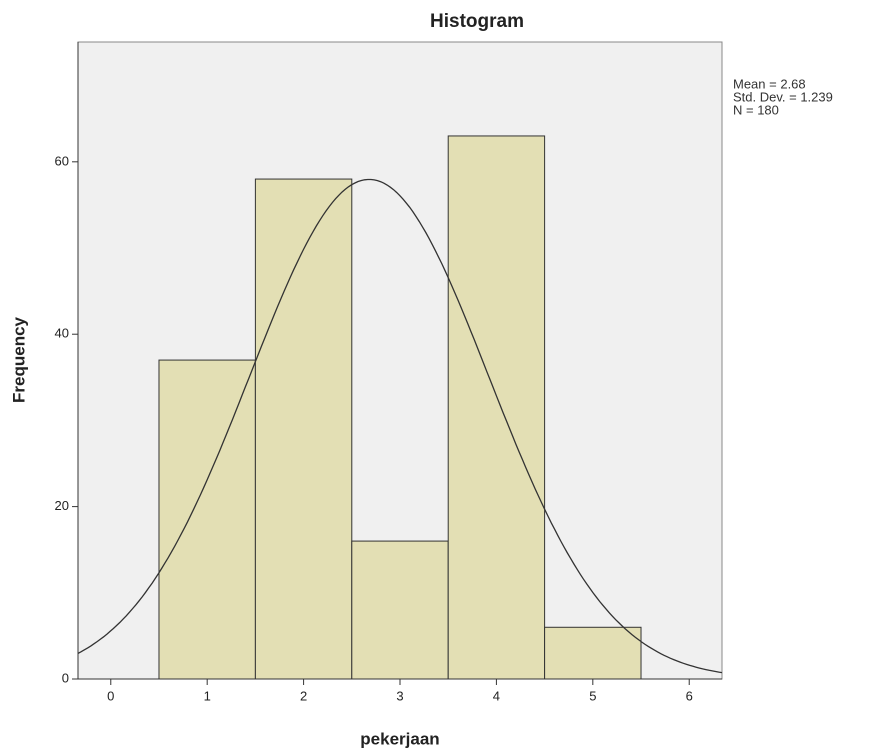 This screenshot has height=753, width=871. Describe the element at coordinates (303, 695) in the screenshot. I see `x-tick-label: 2` at that location.